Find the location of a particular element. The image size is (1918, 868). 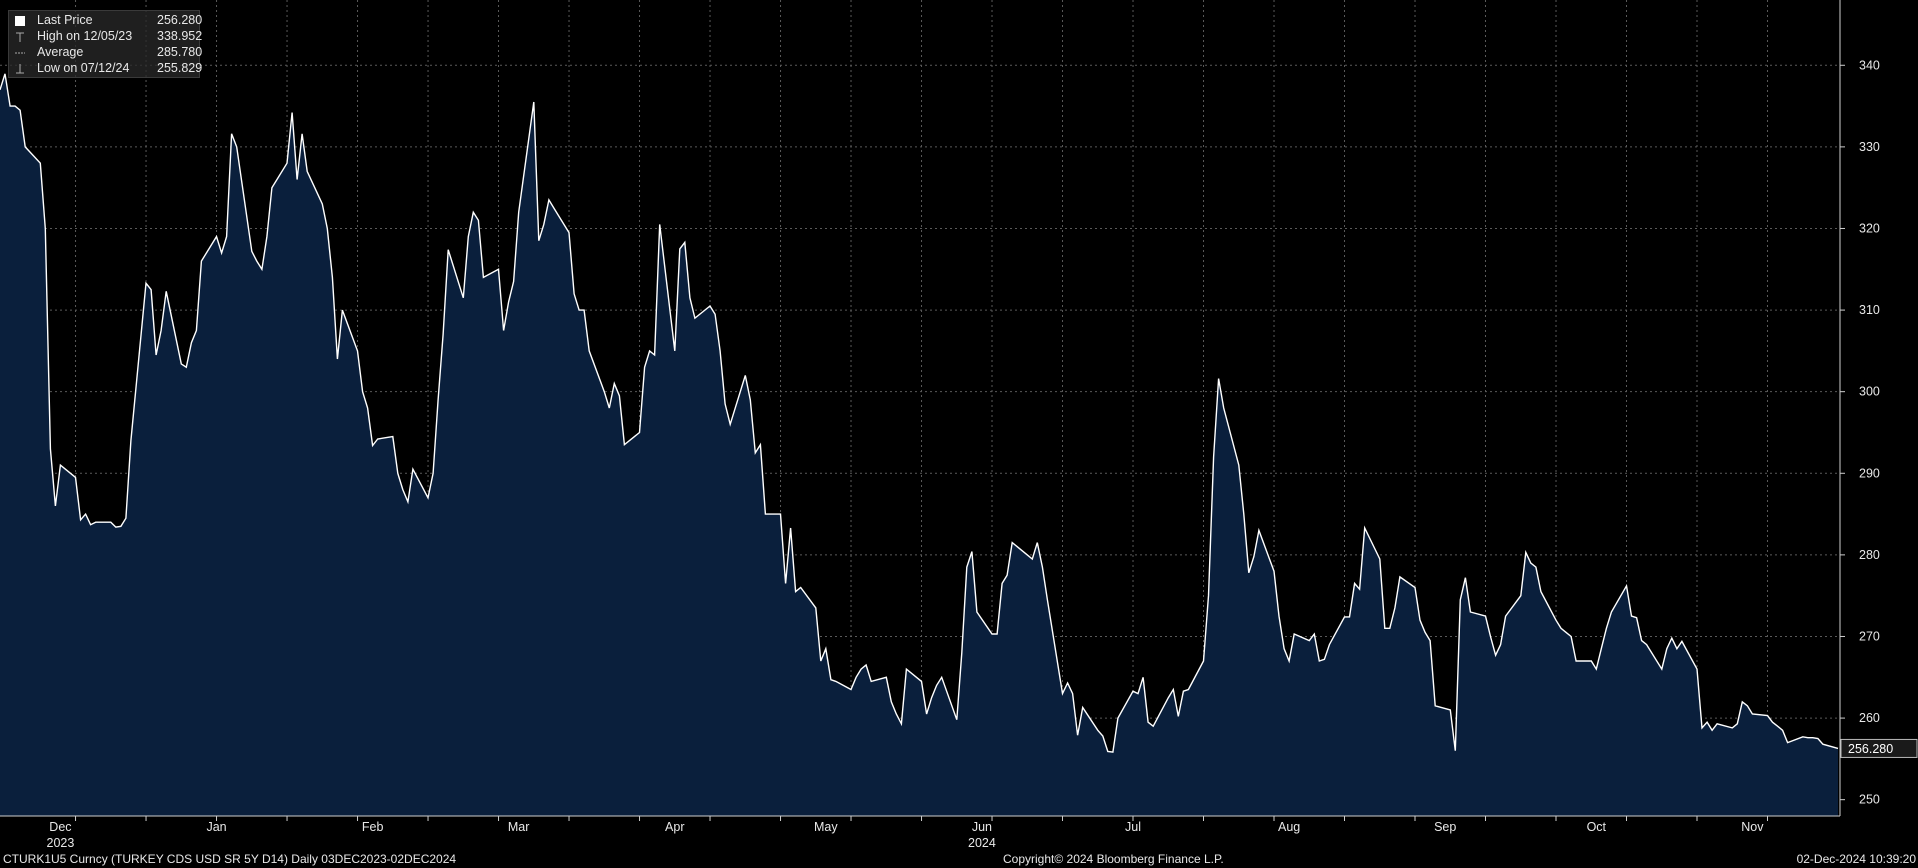

square-icon is located at coordinates (20, 21).